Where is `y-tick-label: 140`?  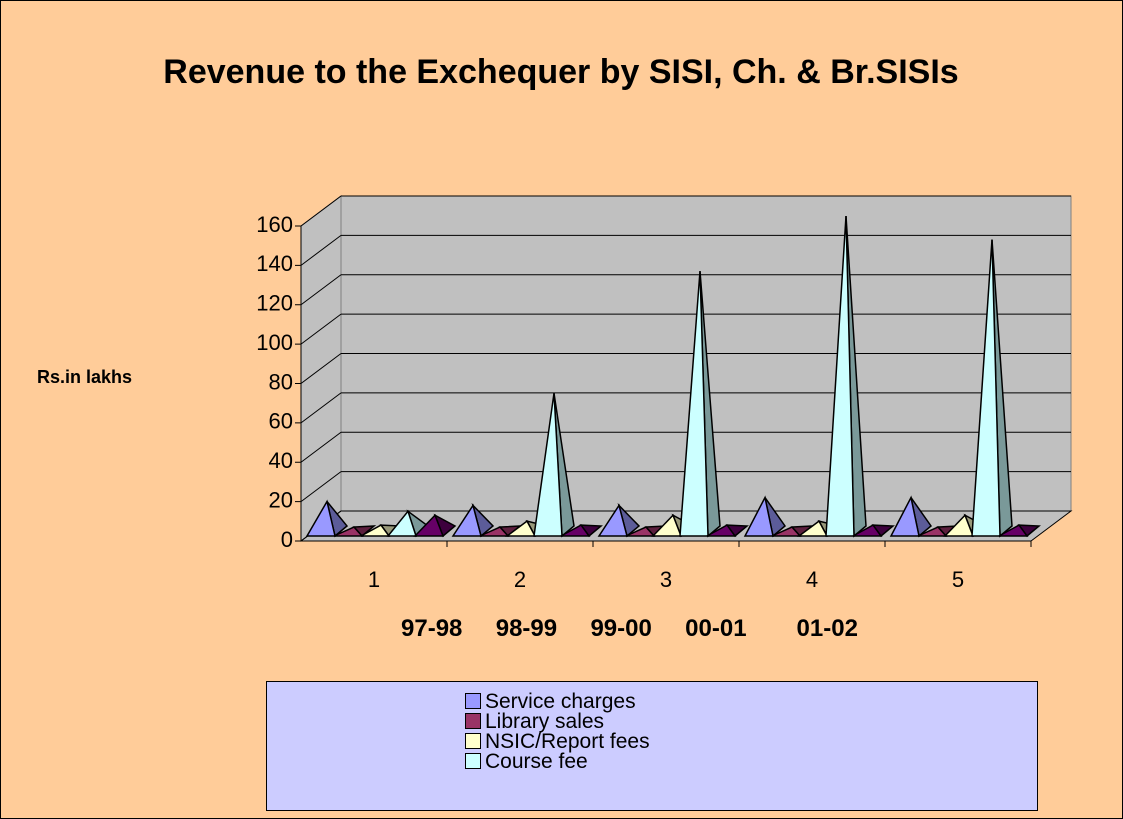 y-tick-label: 140 is located at coordinates (274, 263).